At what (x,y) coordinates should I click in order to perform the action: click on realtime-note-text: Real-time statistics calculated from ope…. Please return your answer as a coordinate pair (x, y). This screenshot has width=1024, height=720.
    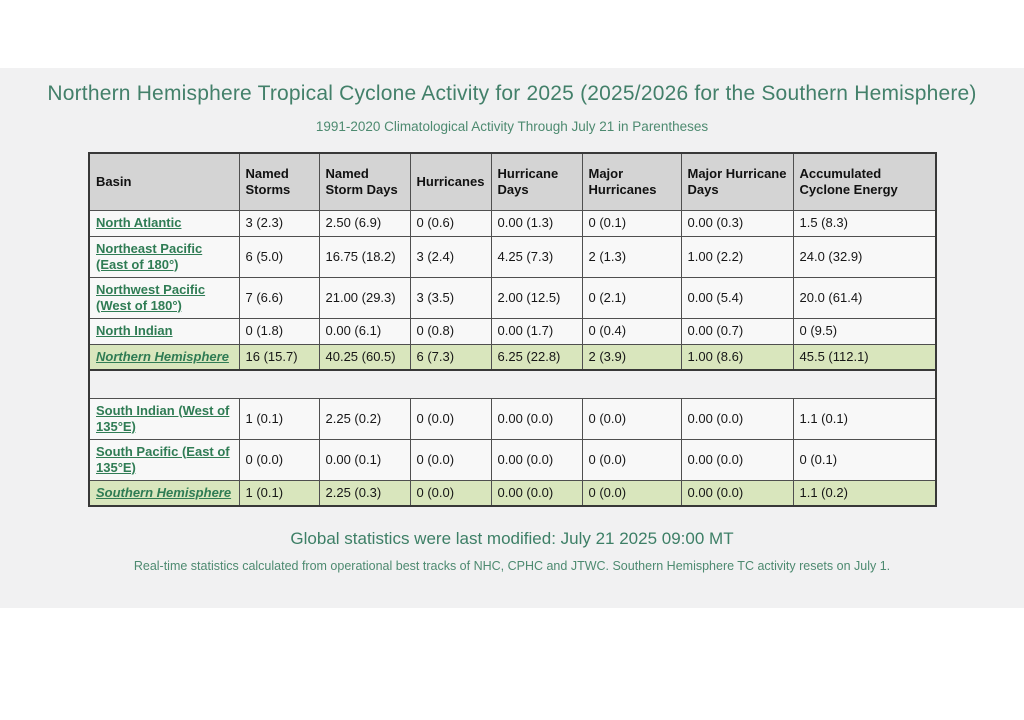
    Looking at the image, I should click on (512, 566).